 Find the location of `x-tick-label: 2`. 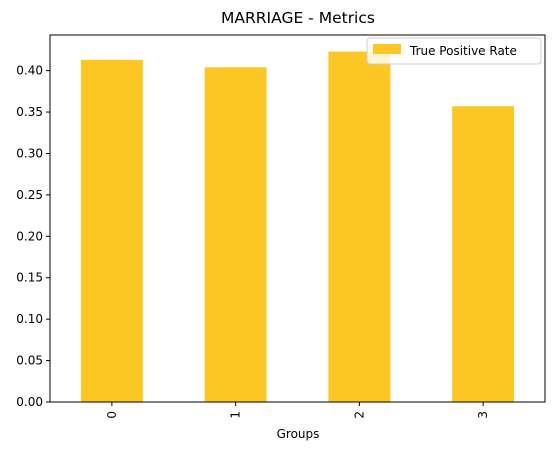

x-tick-label: 2 is located at coordinates (359, 415).